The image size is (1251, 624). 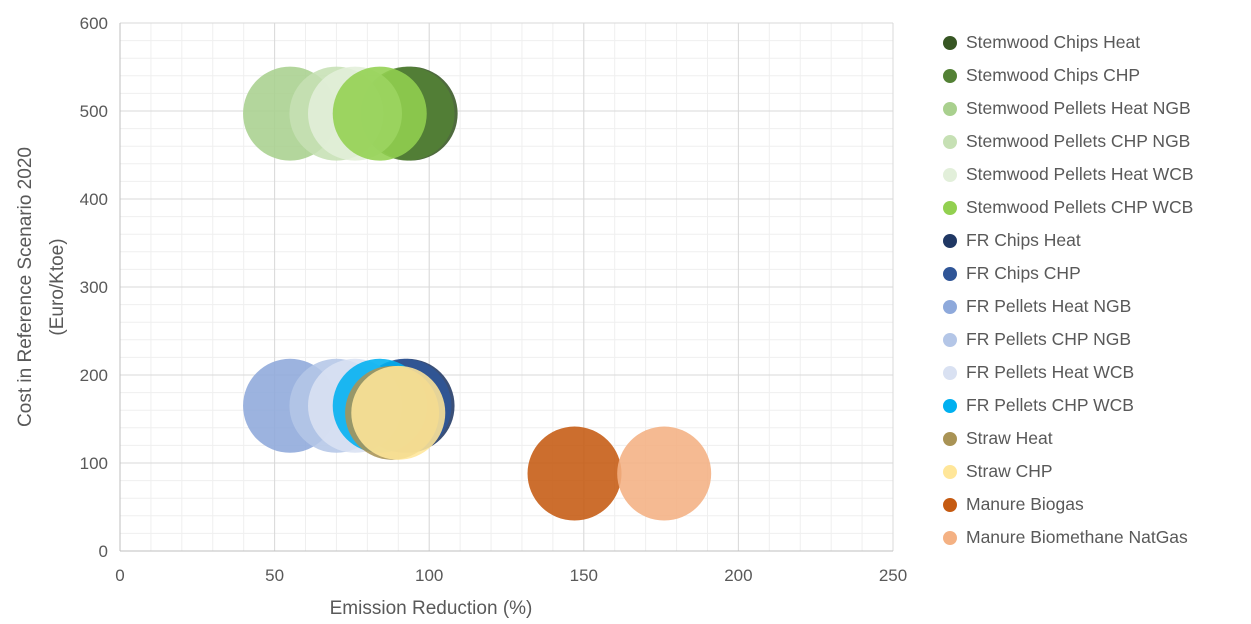 I want to click on y-tick-label: 400, so click(x=94, y=199).